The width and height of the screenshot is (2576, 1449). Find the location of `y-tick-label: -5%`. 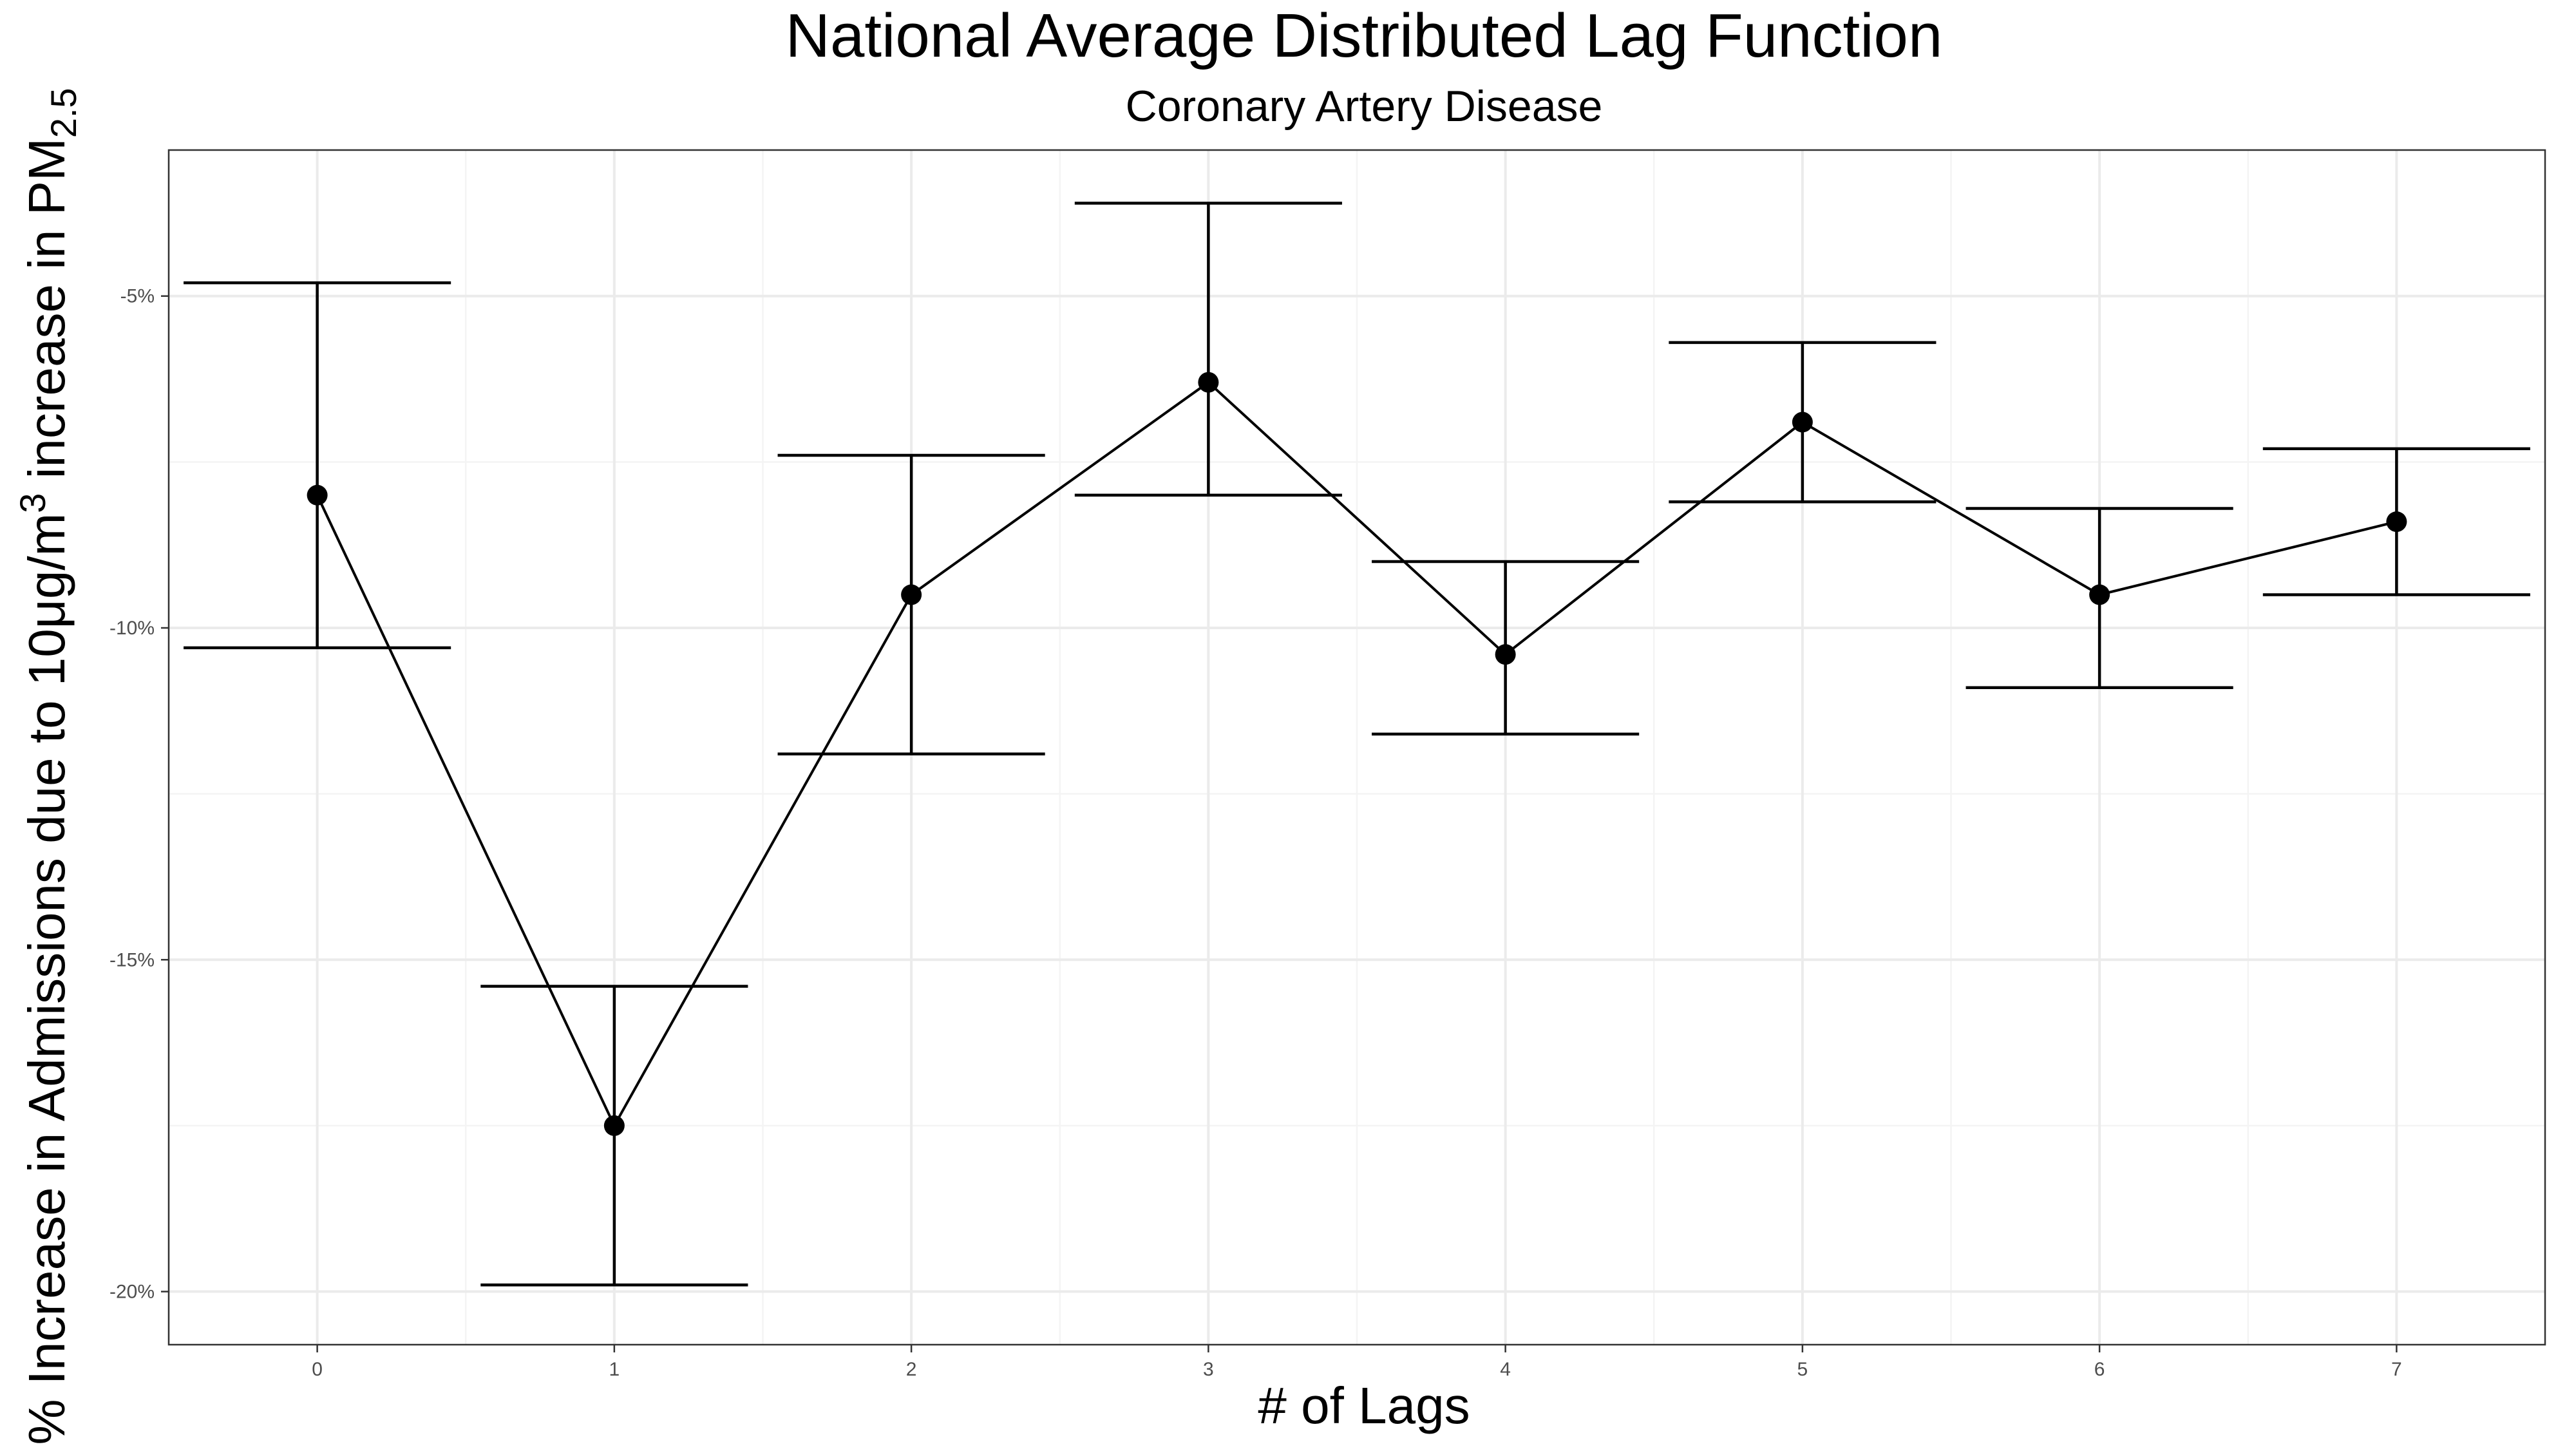

y-tick-label: -5% is located at coordinates (137, 296).